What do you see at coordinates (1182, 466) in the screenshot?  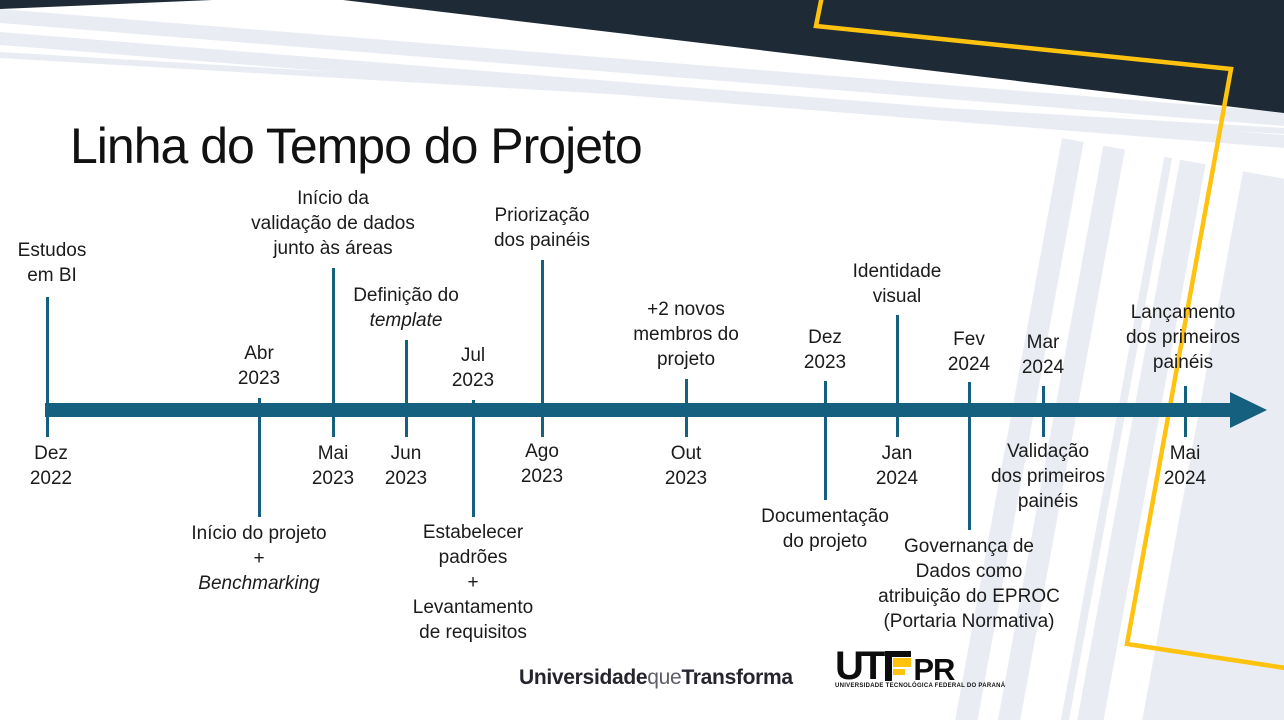 I see `event-label-below-lancamento-paineis: Mai 2024` at bounding box center [1182, 466].